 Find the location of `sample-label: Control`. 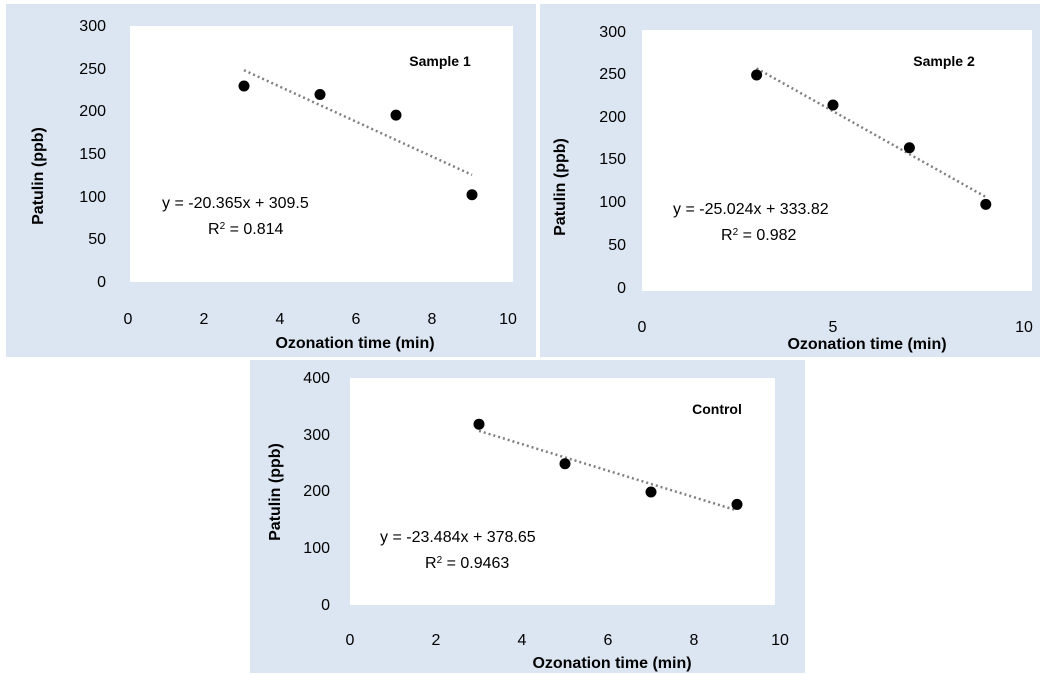

sample-label: Control is located at coordinates (717, 409).